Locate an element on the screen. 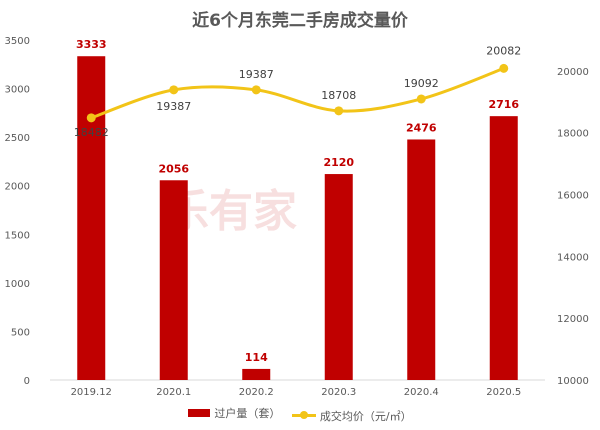 This screenshot has width=600, height=430. line-data-label: 20082 is located at coordinates (503, 50).